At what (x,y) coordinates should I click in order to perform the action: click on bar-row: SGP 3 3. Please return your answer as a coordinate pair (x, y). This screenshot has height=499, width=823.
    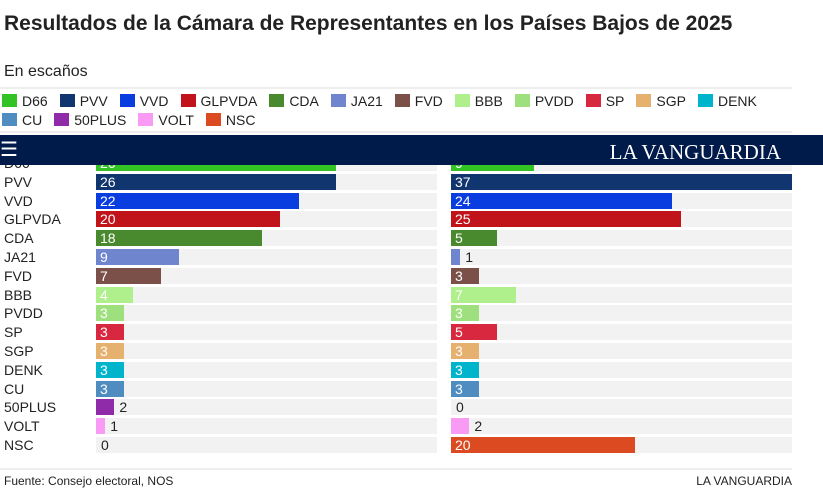
    Looking at the image, I should click on (411, 351).